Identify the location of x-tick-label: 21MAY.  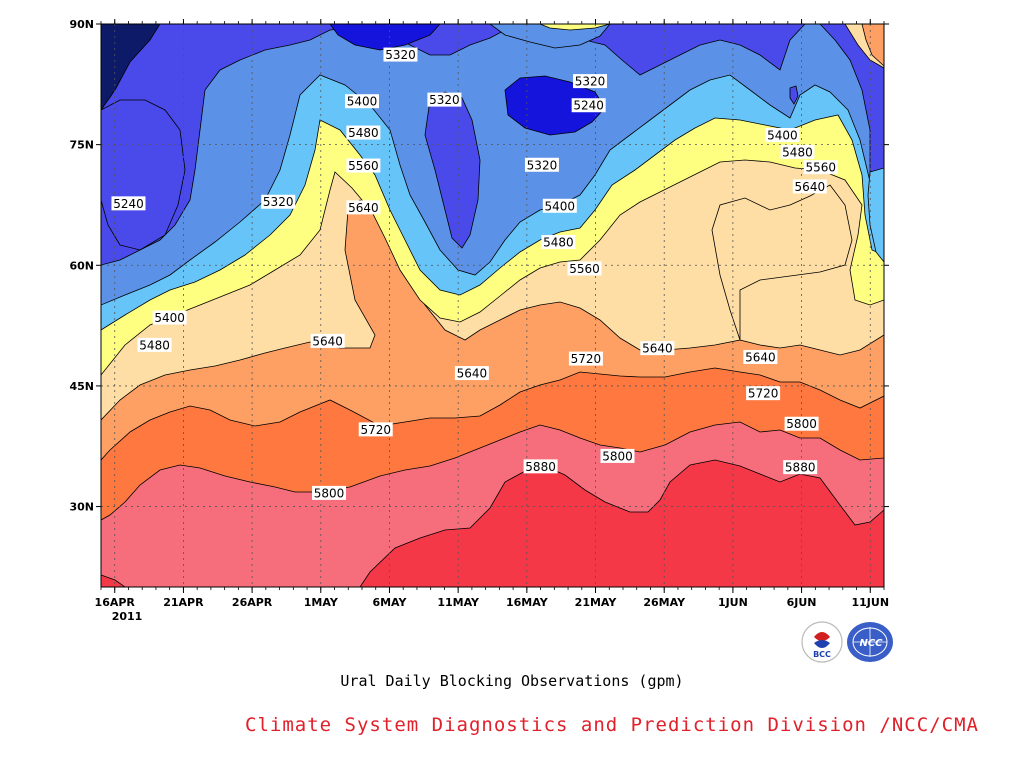
(596, 602).